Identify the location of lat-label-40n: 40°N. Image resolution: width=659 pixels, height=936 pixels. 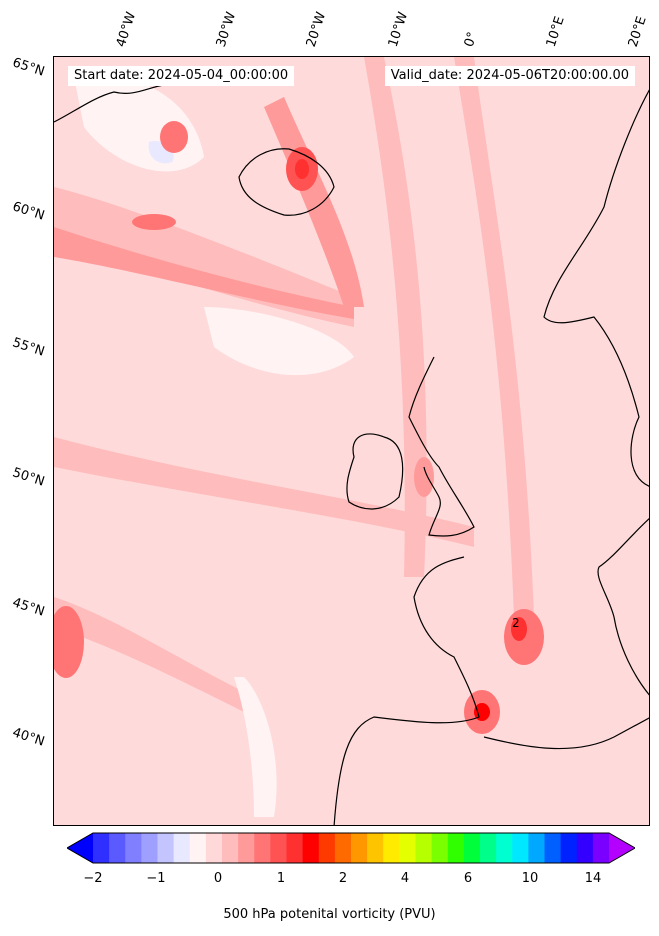
(28, 737).